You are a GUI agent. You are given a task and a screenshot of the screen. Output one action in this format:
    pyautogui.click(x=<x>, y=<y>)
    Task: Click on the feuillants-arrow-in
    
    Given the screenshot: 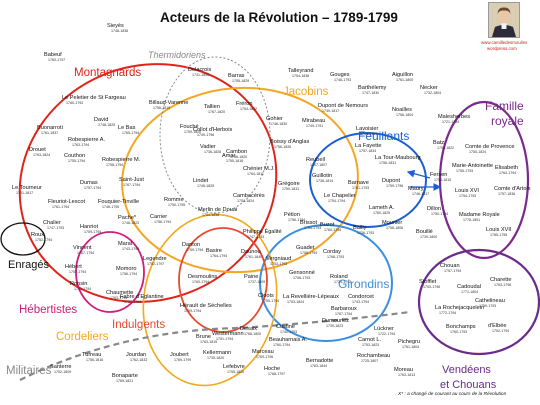 What is the action you would take?
    pyautogui.click(x=418, y=174)
    